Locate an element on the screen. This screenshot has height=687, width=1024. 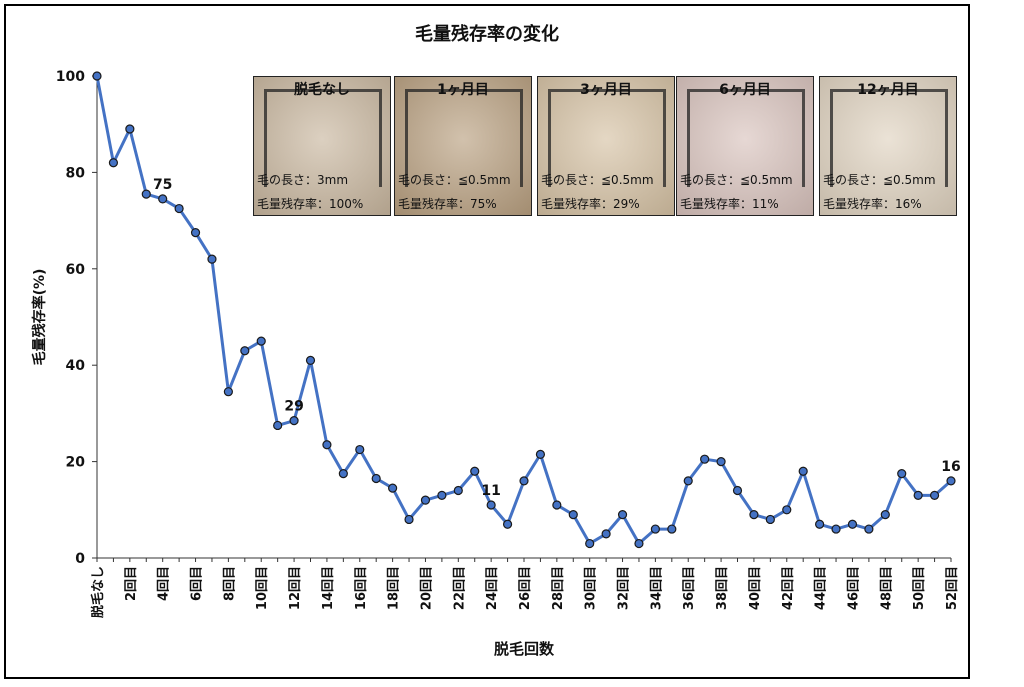
x-tick-label: 28回目 is located at coordinates (558, 588).